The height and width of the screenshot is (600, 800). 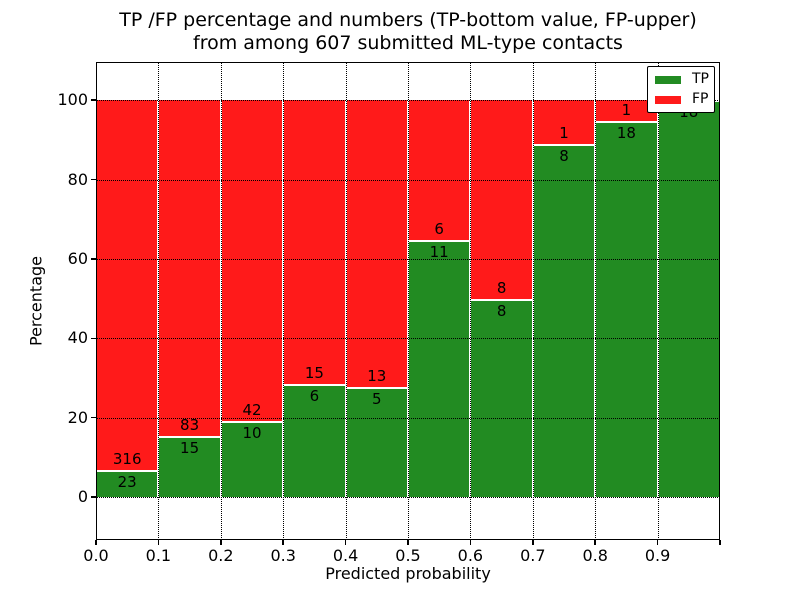 What do you see at coordinates (77, 338) in the screenshot?
I see `y-tick-label: 40` at bounding box center [77, 338].